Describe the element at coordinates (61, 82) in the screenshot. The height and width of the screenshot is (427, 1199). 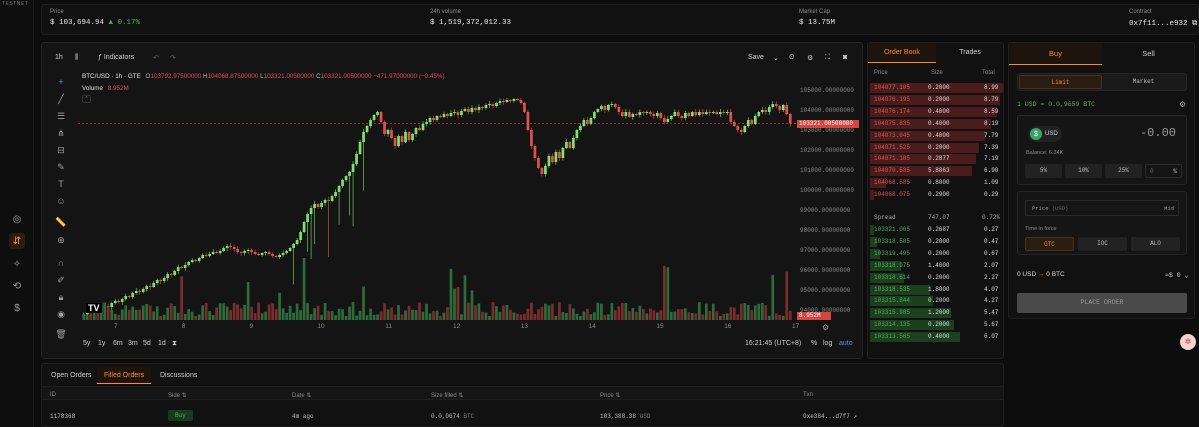
I see `crosshair-icon: +` at that location.